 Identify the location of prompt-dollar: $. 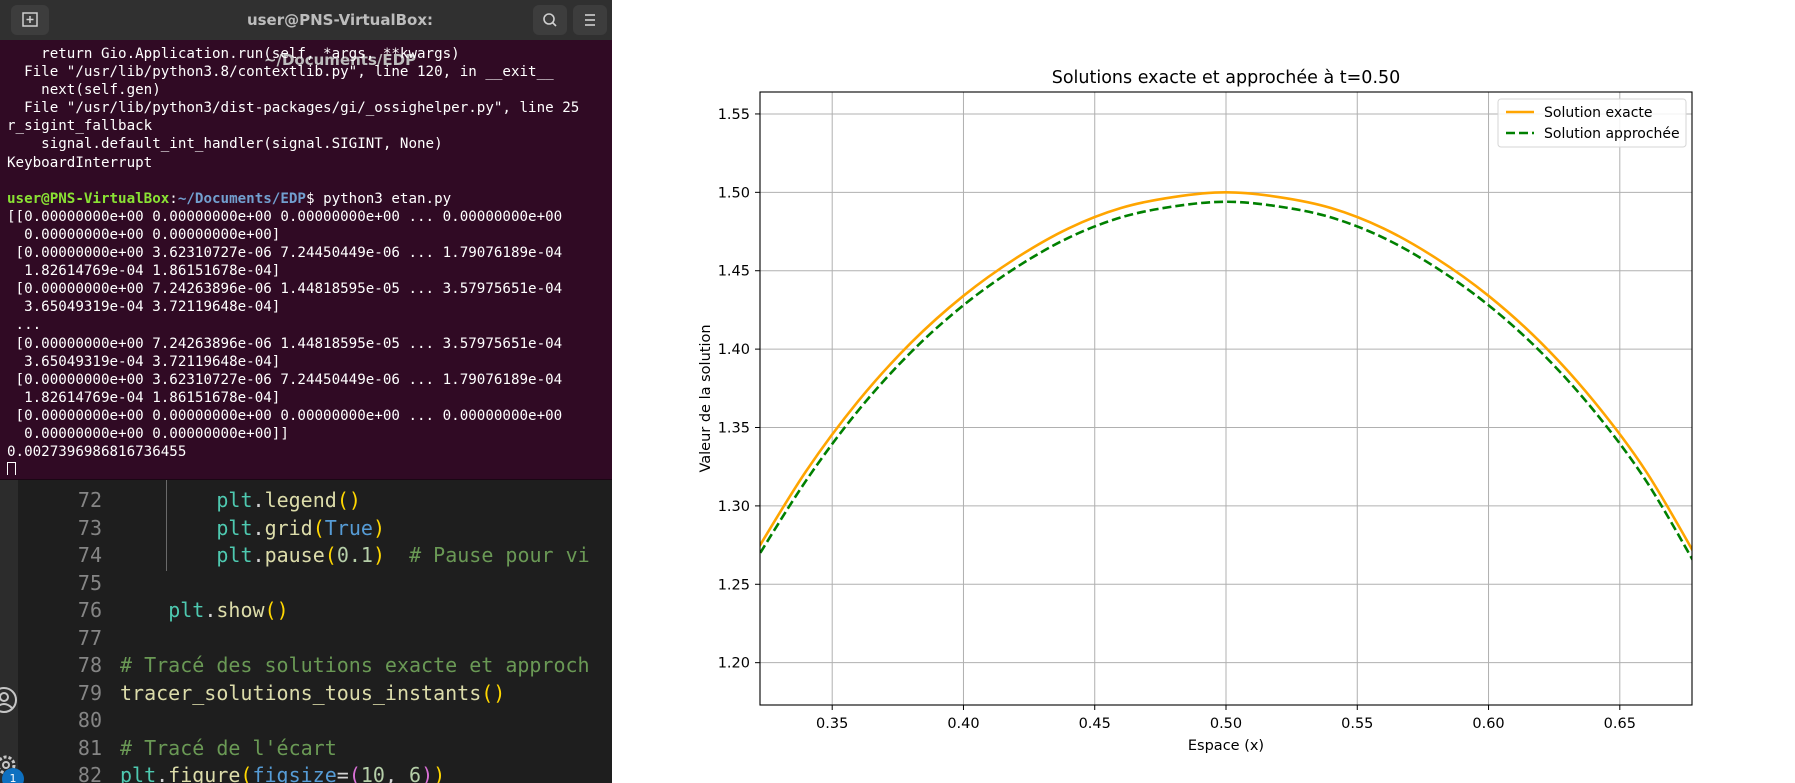
(314, 198).